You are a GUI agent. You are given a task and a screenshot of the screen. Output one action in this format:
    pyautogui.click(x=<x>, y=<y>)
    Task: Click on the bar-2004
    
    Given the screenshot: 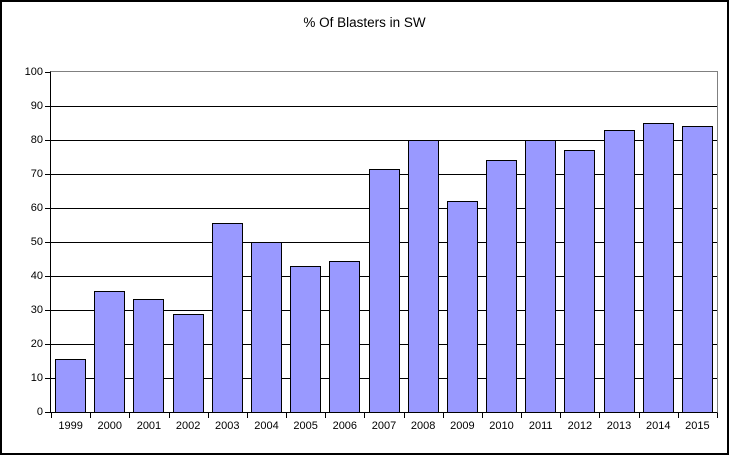 What is the action you would take?
    pyautogui.click(x=266, y=327)
    